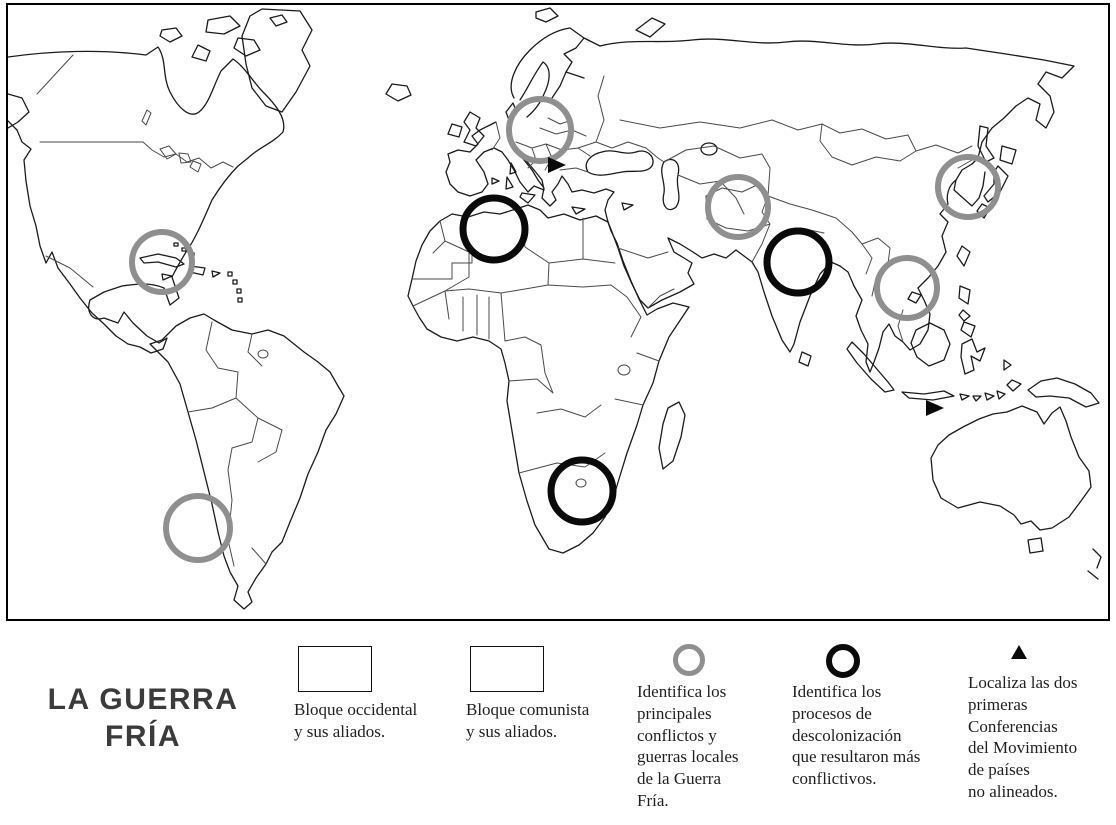 The height and width of the screenshot is (825, 1116). What do you see at coordinates (843, 661) in the screenshot?
I see `black-circle-icon` at bounding box center [843, 661].